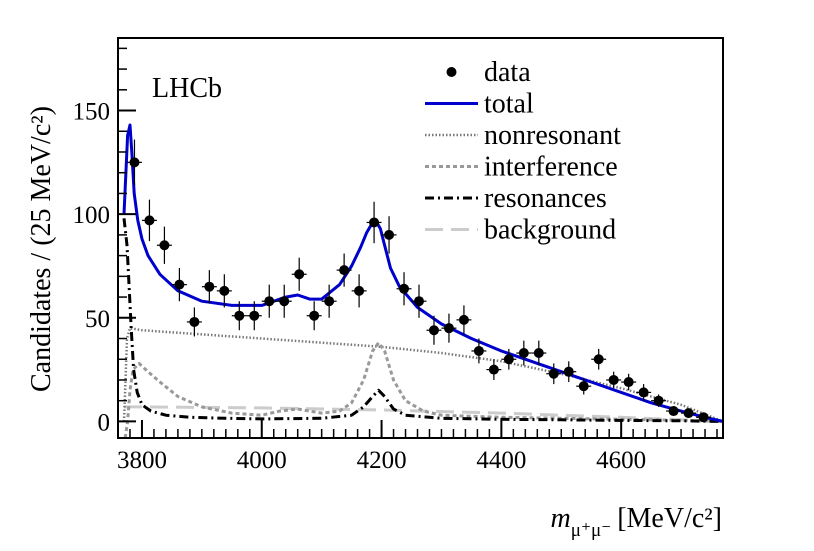  I want to click on legend-item-background: background, so click(520, 230).